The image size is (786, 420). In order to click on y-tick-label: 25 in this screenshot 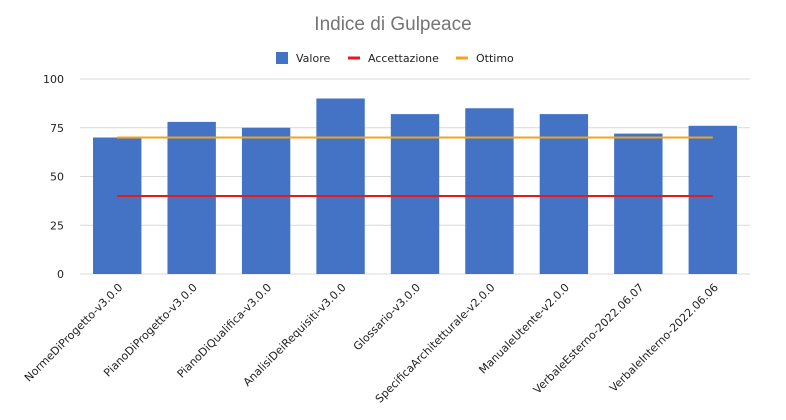, I will do `click(57, 225)`.